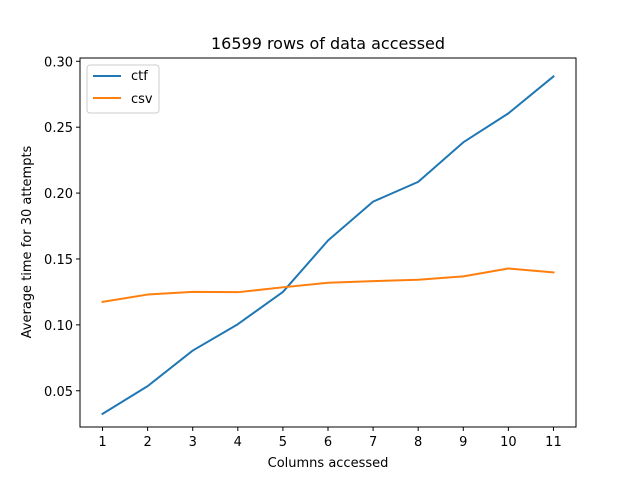  Describe the element at coordinates (102, 442) in the screenshot. I see `x-tick-label: 1` at that location.